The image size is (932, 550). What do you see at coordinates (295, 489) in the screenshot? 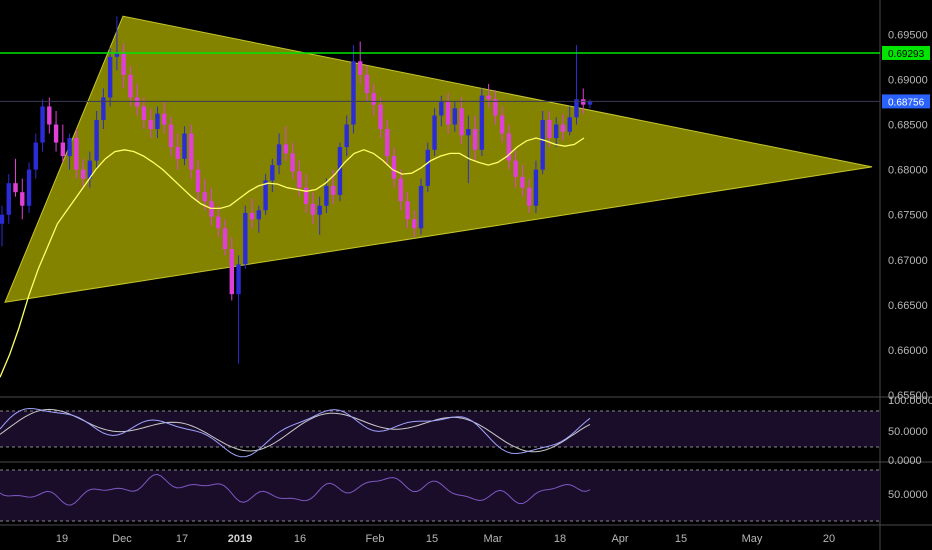
I see `oscillator2-line` at bounding box center [295, 489].